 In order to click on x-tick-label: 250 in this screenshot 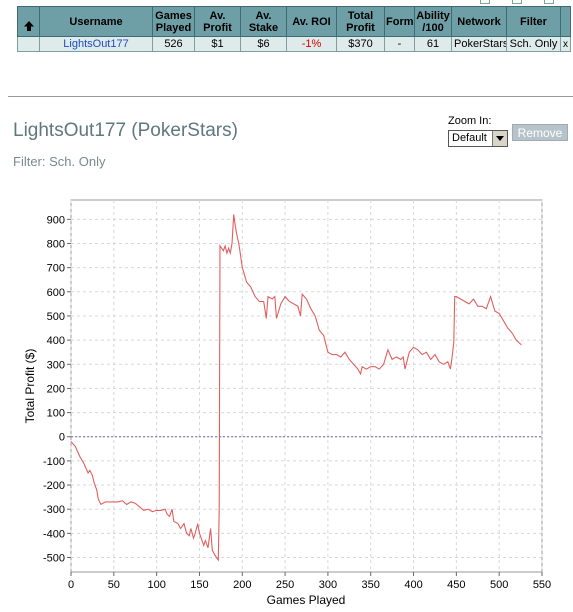, I will do `click(285, 585)`.